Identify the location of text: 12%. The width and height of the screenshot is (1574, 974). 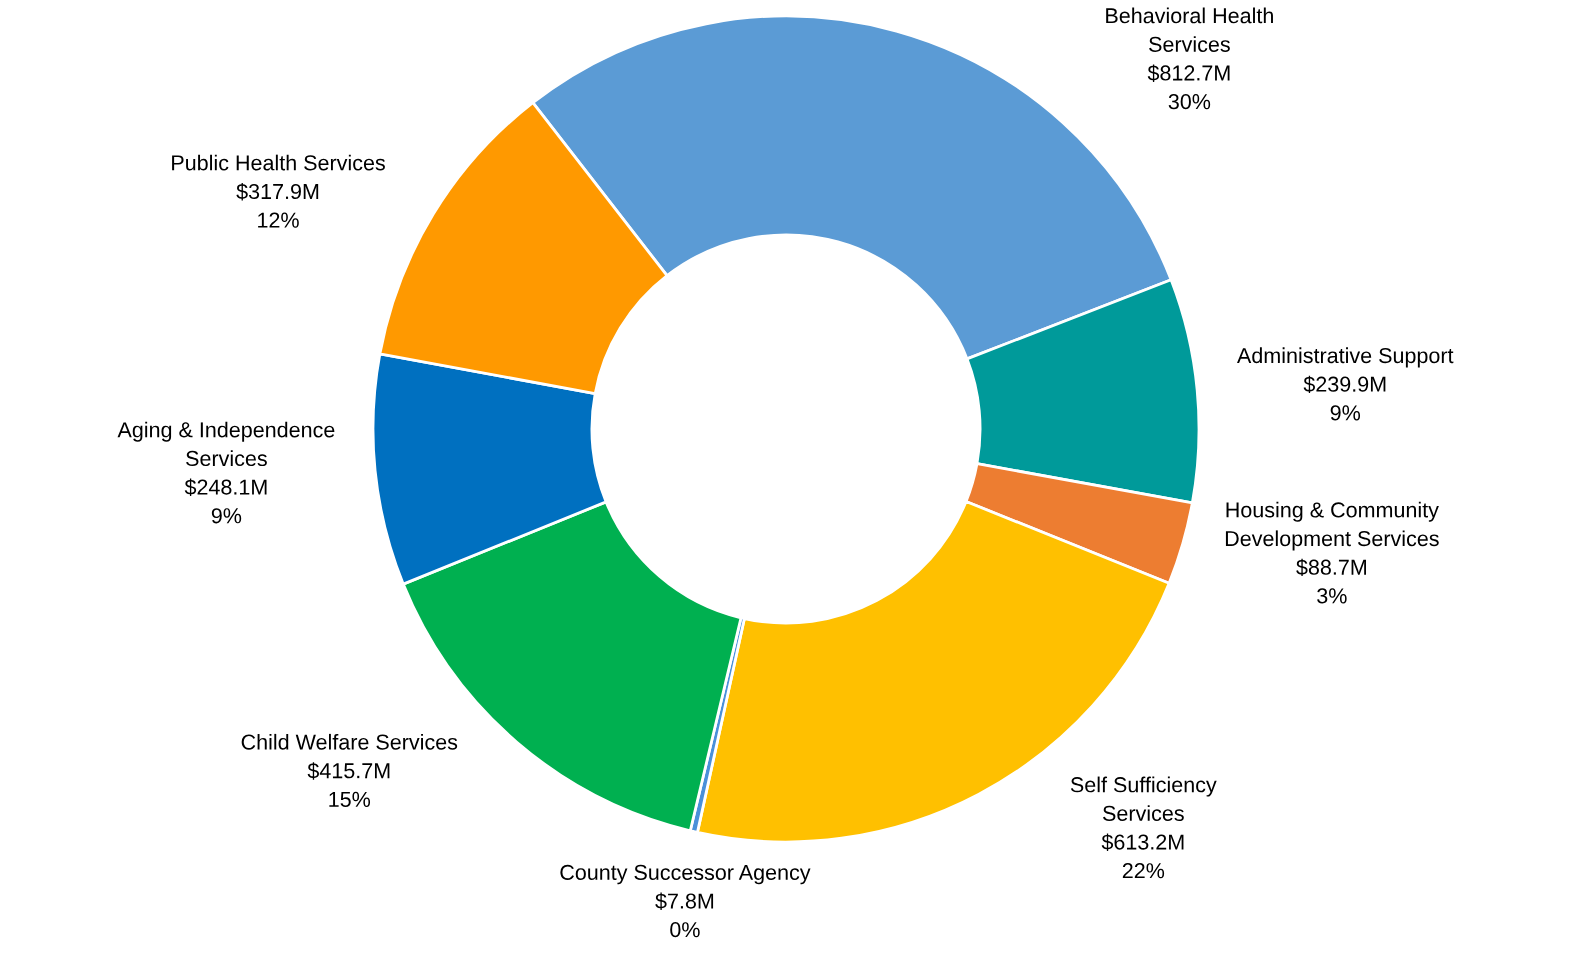
(278, 220).